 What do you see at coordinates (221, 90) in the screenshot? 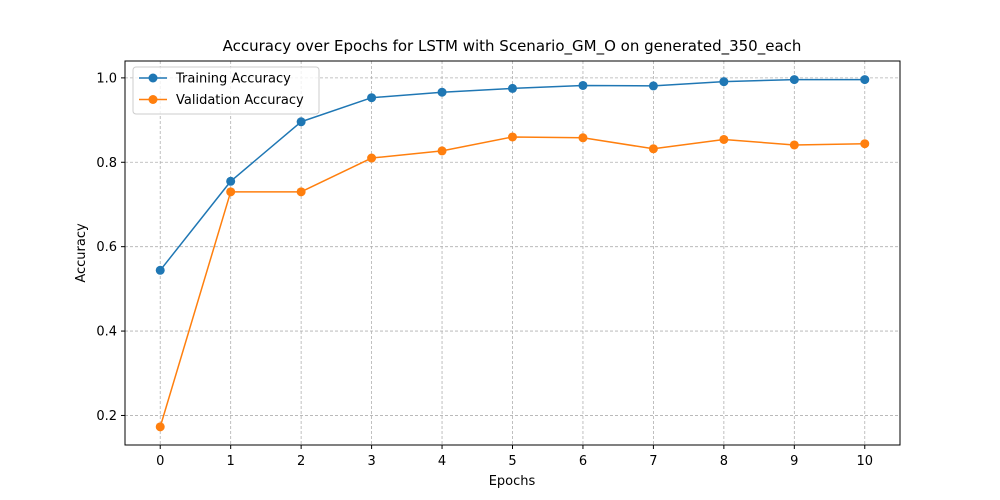
I see `legend-entries: Training Accuracy Validation Accuracy` at bounding box center [221, 90].